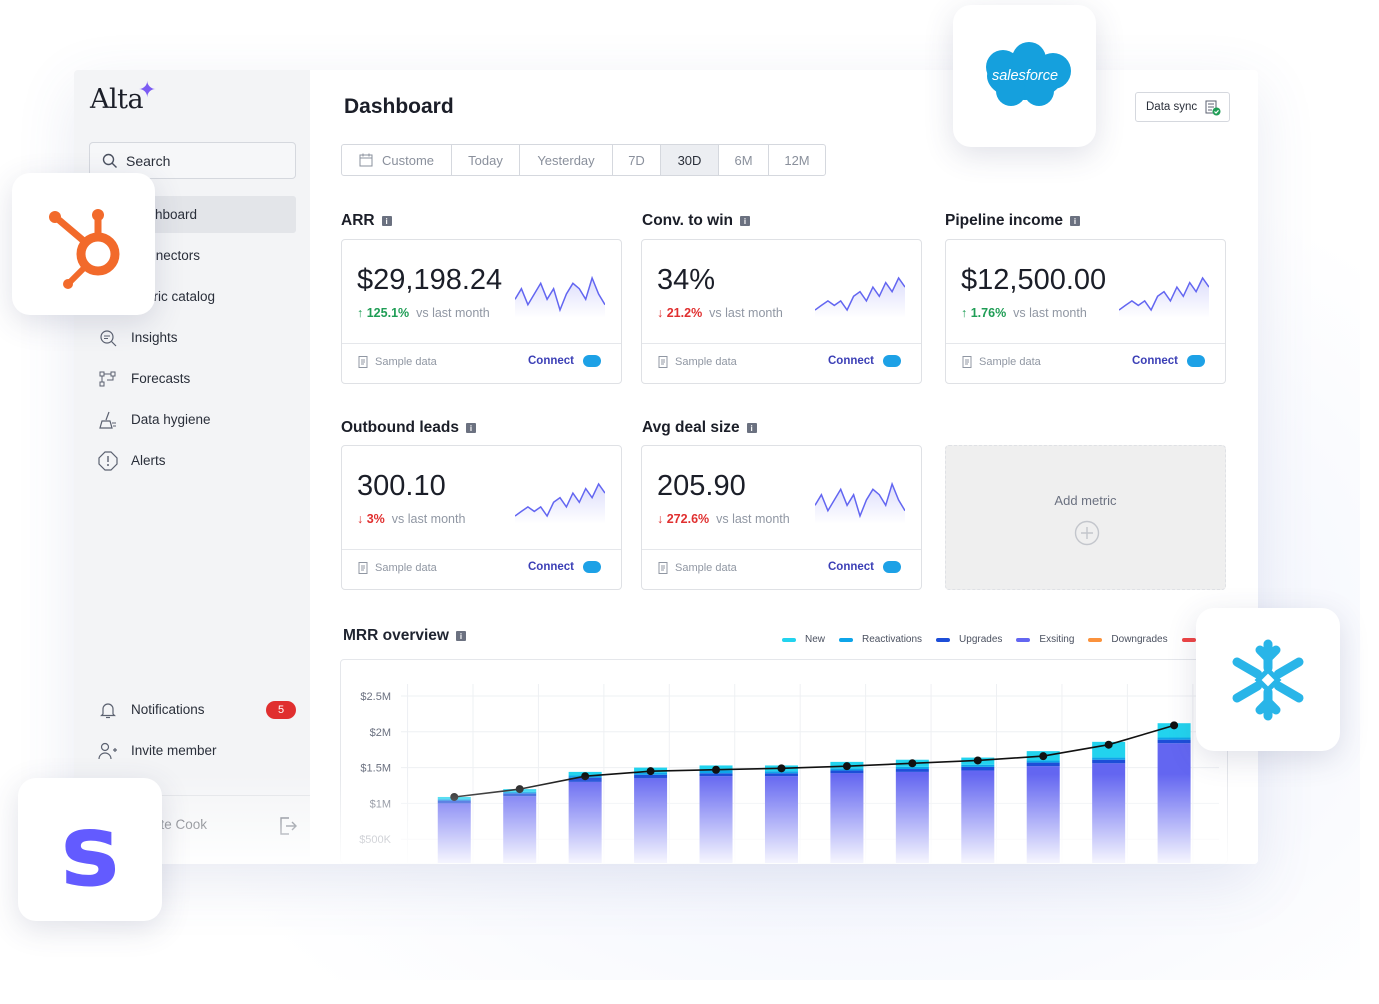 The image size is (1379, 1004). Describe the element at coordinates (171, 419) in the screenshot. I see `sidebar-item-label: Data hygiene` at that location.